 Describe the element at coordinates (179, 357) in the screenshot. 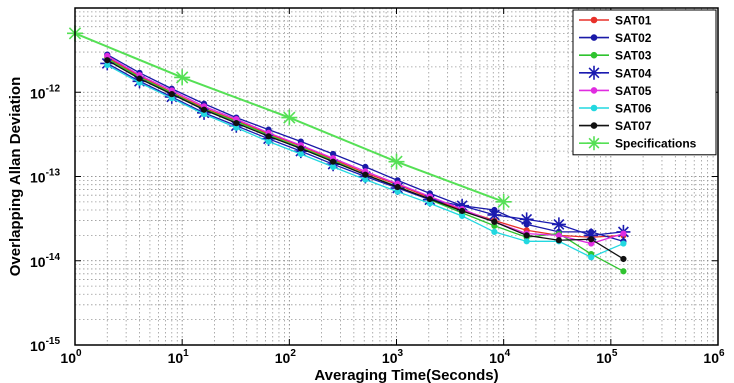

I see `x-tick-label: 10¹` at that location.